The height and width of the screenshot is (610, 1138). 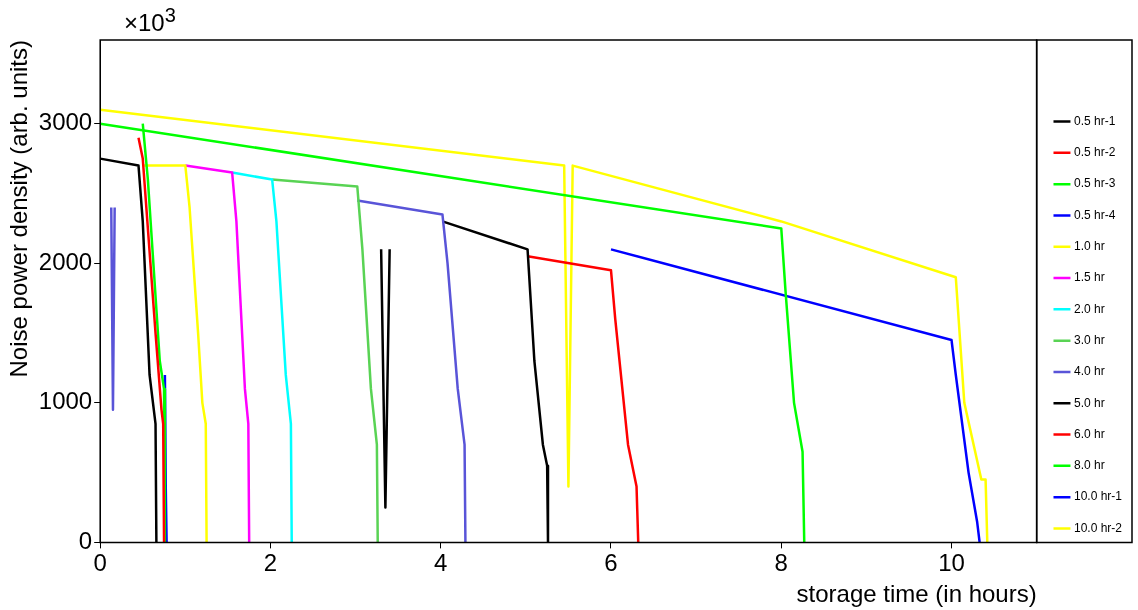 I want to click on legend-label: 6.0 hr, so click(x=1089, y=433).